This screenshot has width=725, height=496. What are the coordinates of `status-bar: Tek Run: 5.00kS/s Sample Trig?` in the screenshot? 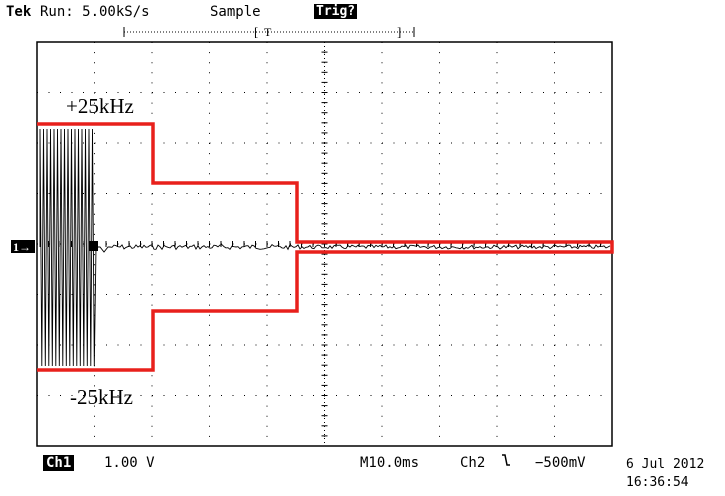 It's located at (364, 13).